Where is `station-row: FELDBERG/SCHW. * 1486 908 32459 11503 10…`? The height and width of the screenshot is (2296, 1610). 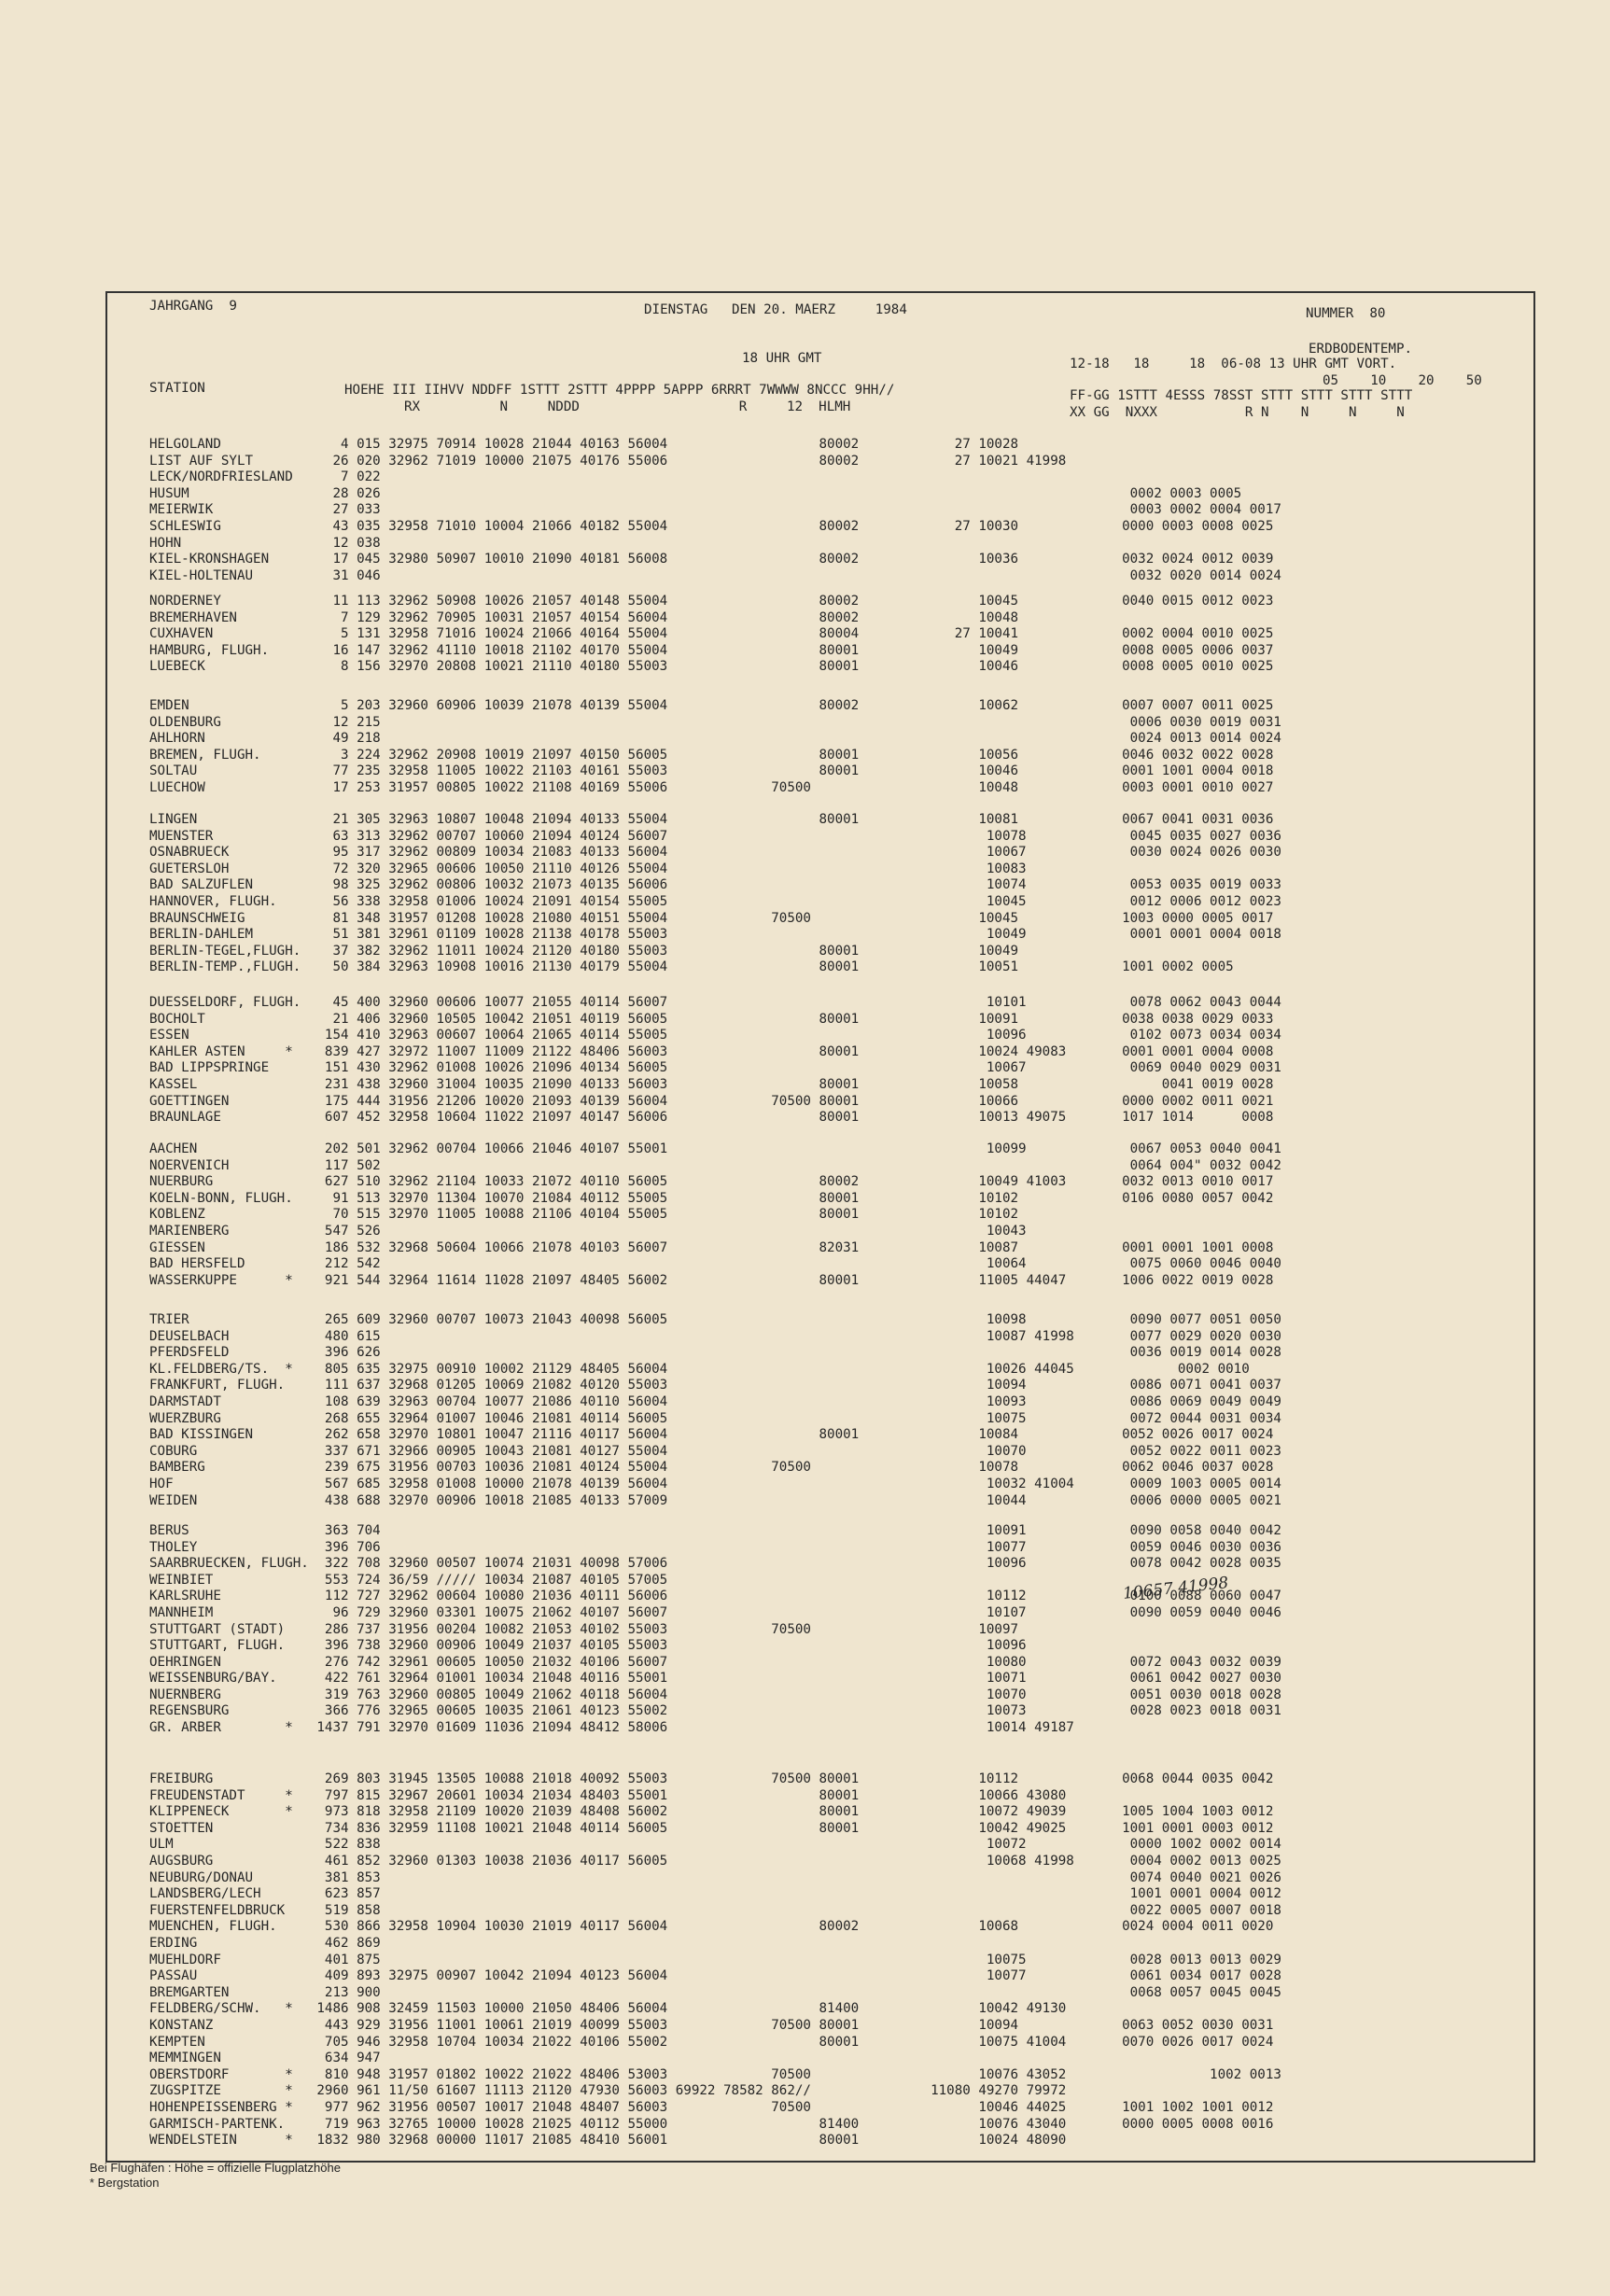 station-row: FELDBERG/SCHW. * 1486 908 32459 11503 10… is located at coordinates (608, 2009).